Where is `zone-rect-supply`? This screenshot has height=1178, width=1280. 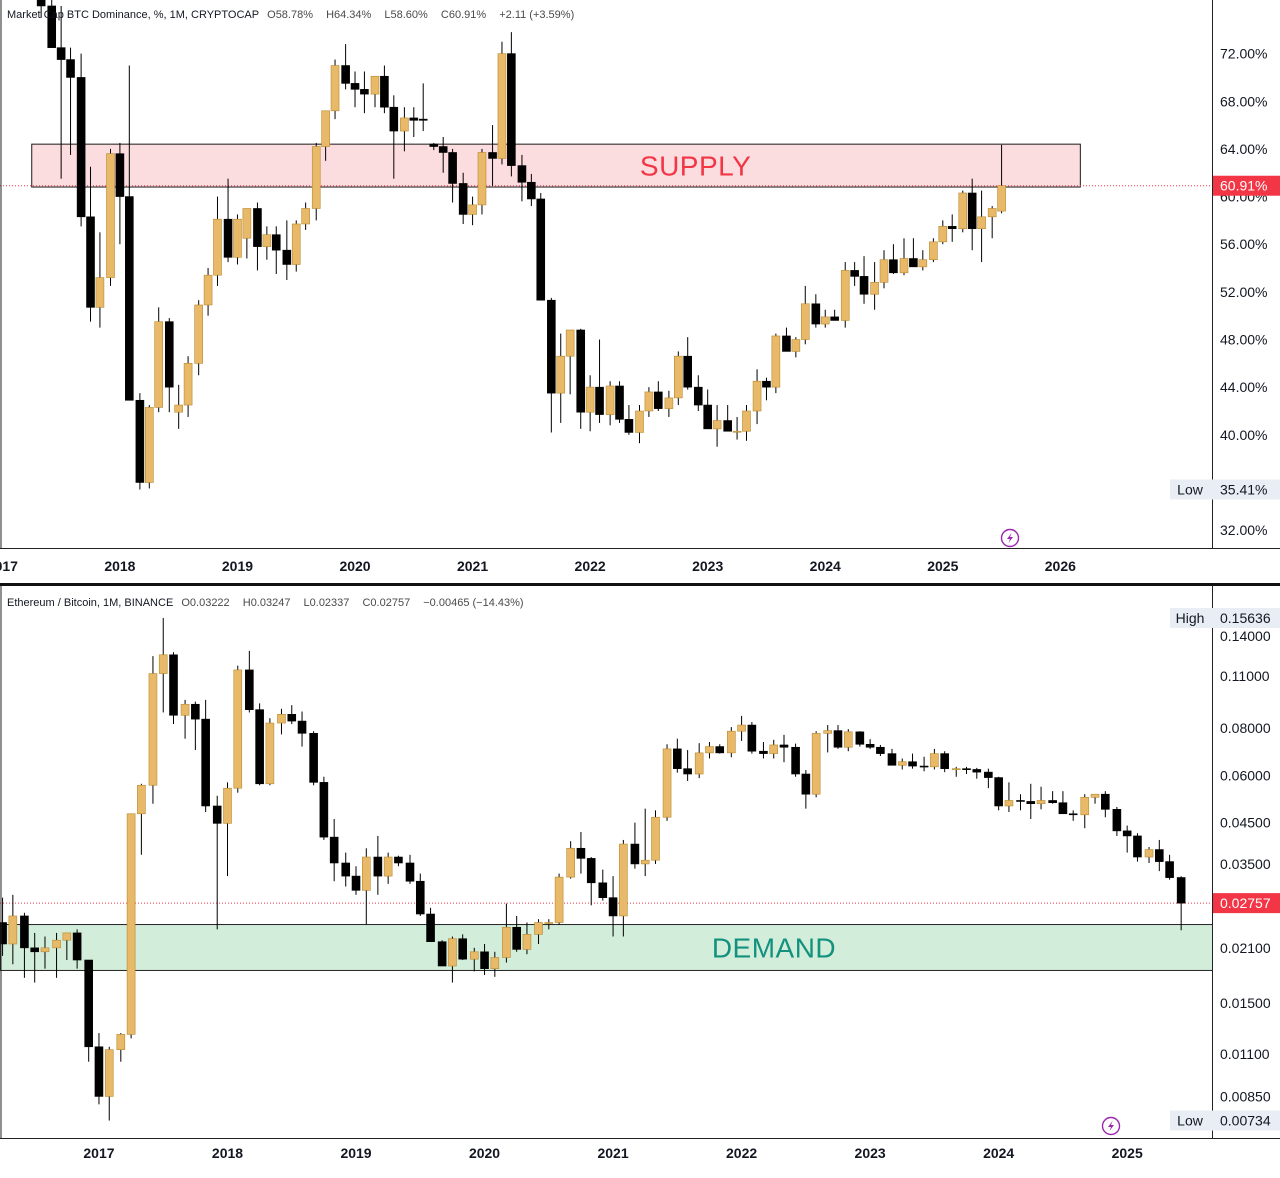 zone-rect-supply is located at coordinates (556, 165).